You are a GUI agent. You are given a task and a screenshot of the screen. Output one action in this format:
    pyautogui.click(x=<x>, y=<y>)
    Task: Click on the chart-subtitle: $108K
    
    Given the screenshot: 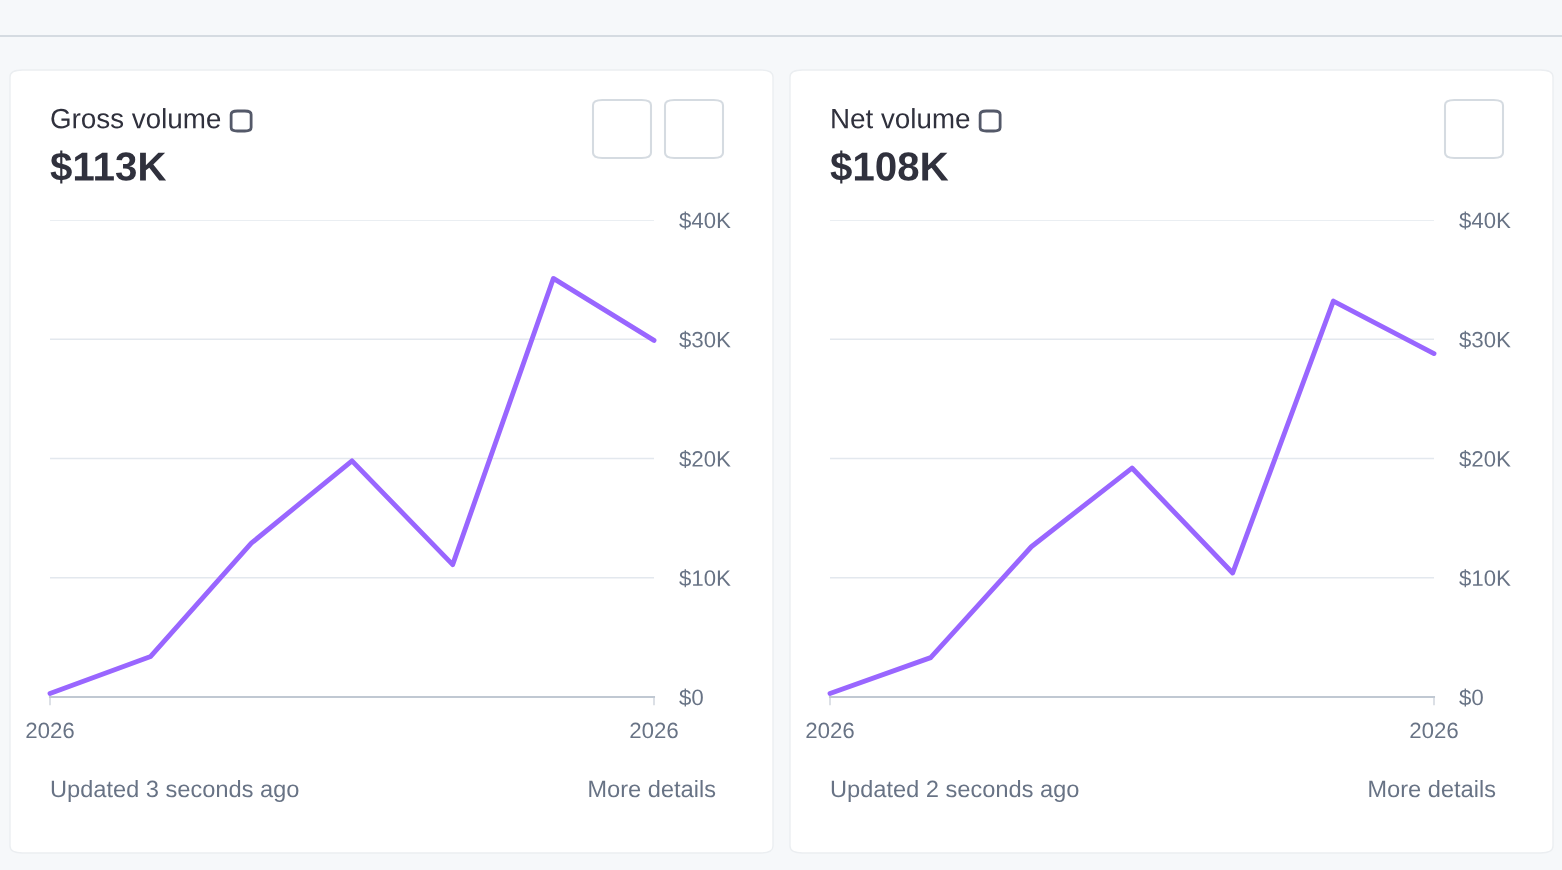 What is the action you would take?
    pyautogui.click(x=889, y=167)
    